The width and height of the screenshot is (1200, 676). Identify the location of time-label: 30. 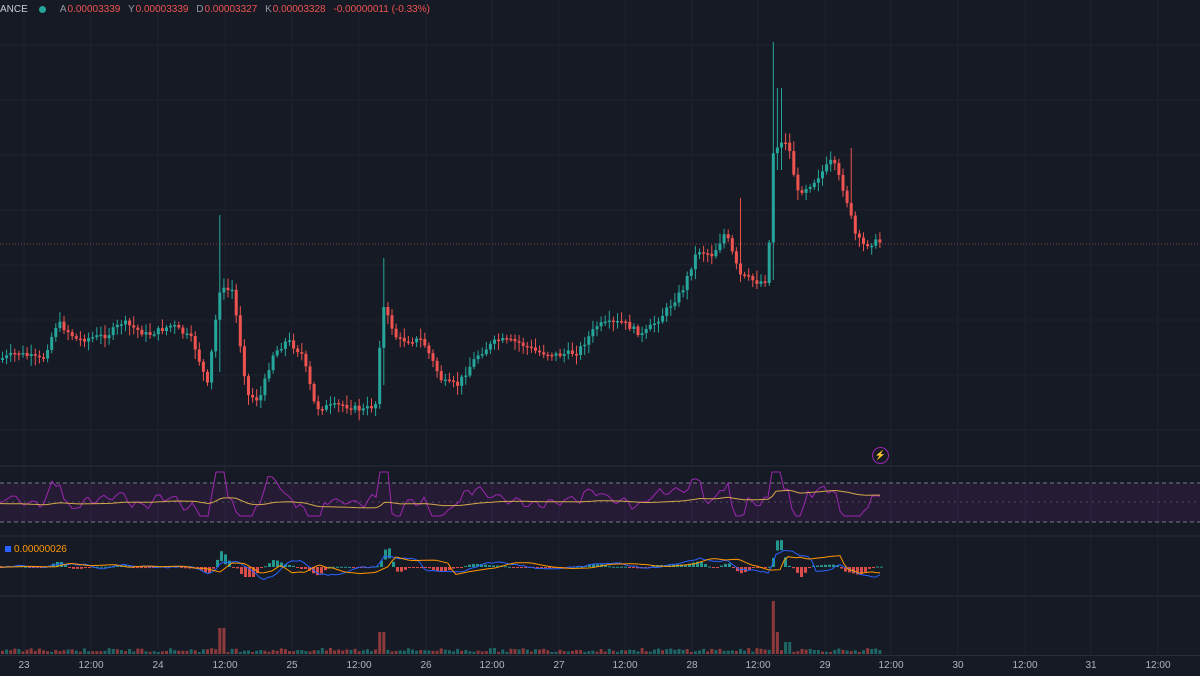
(958, 665).